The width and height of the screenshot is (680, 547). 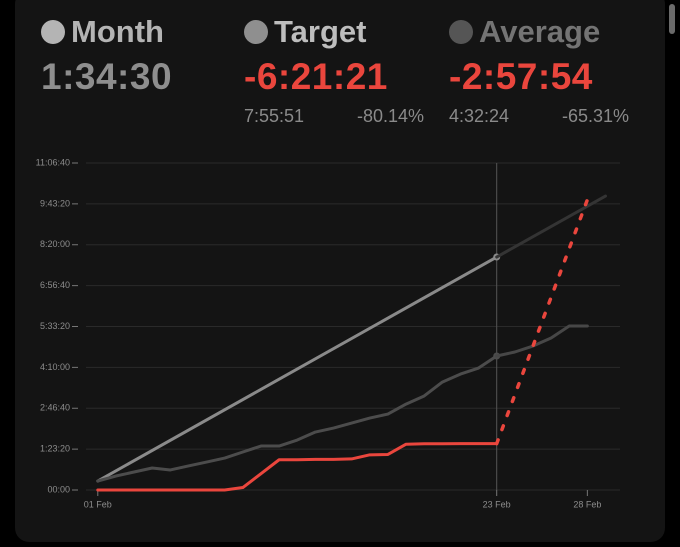 What do you see at coordinates (53, 32) in the screenshot?
I see `month-icon` at bounding box center [53, 32].